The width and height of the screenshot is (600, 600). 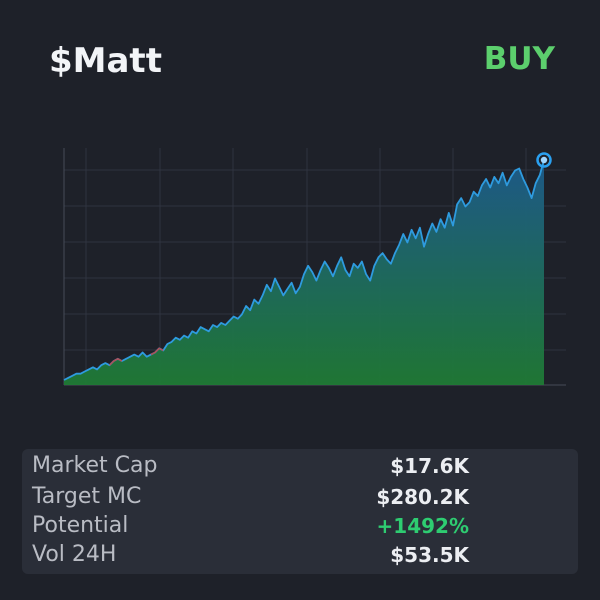 I want to click on price-down-segments, so click(x=136, y=356).